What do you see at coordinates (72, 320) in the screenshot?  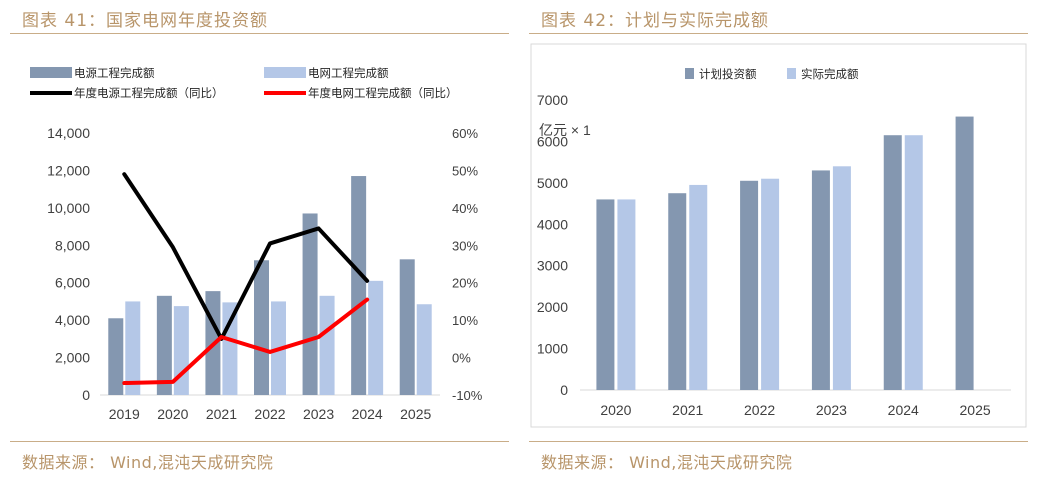 I see `y-tick-label: 4,000` at bounding box center [72, 320].